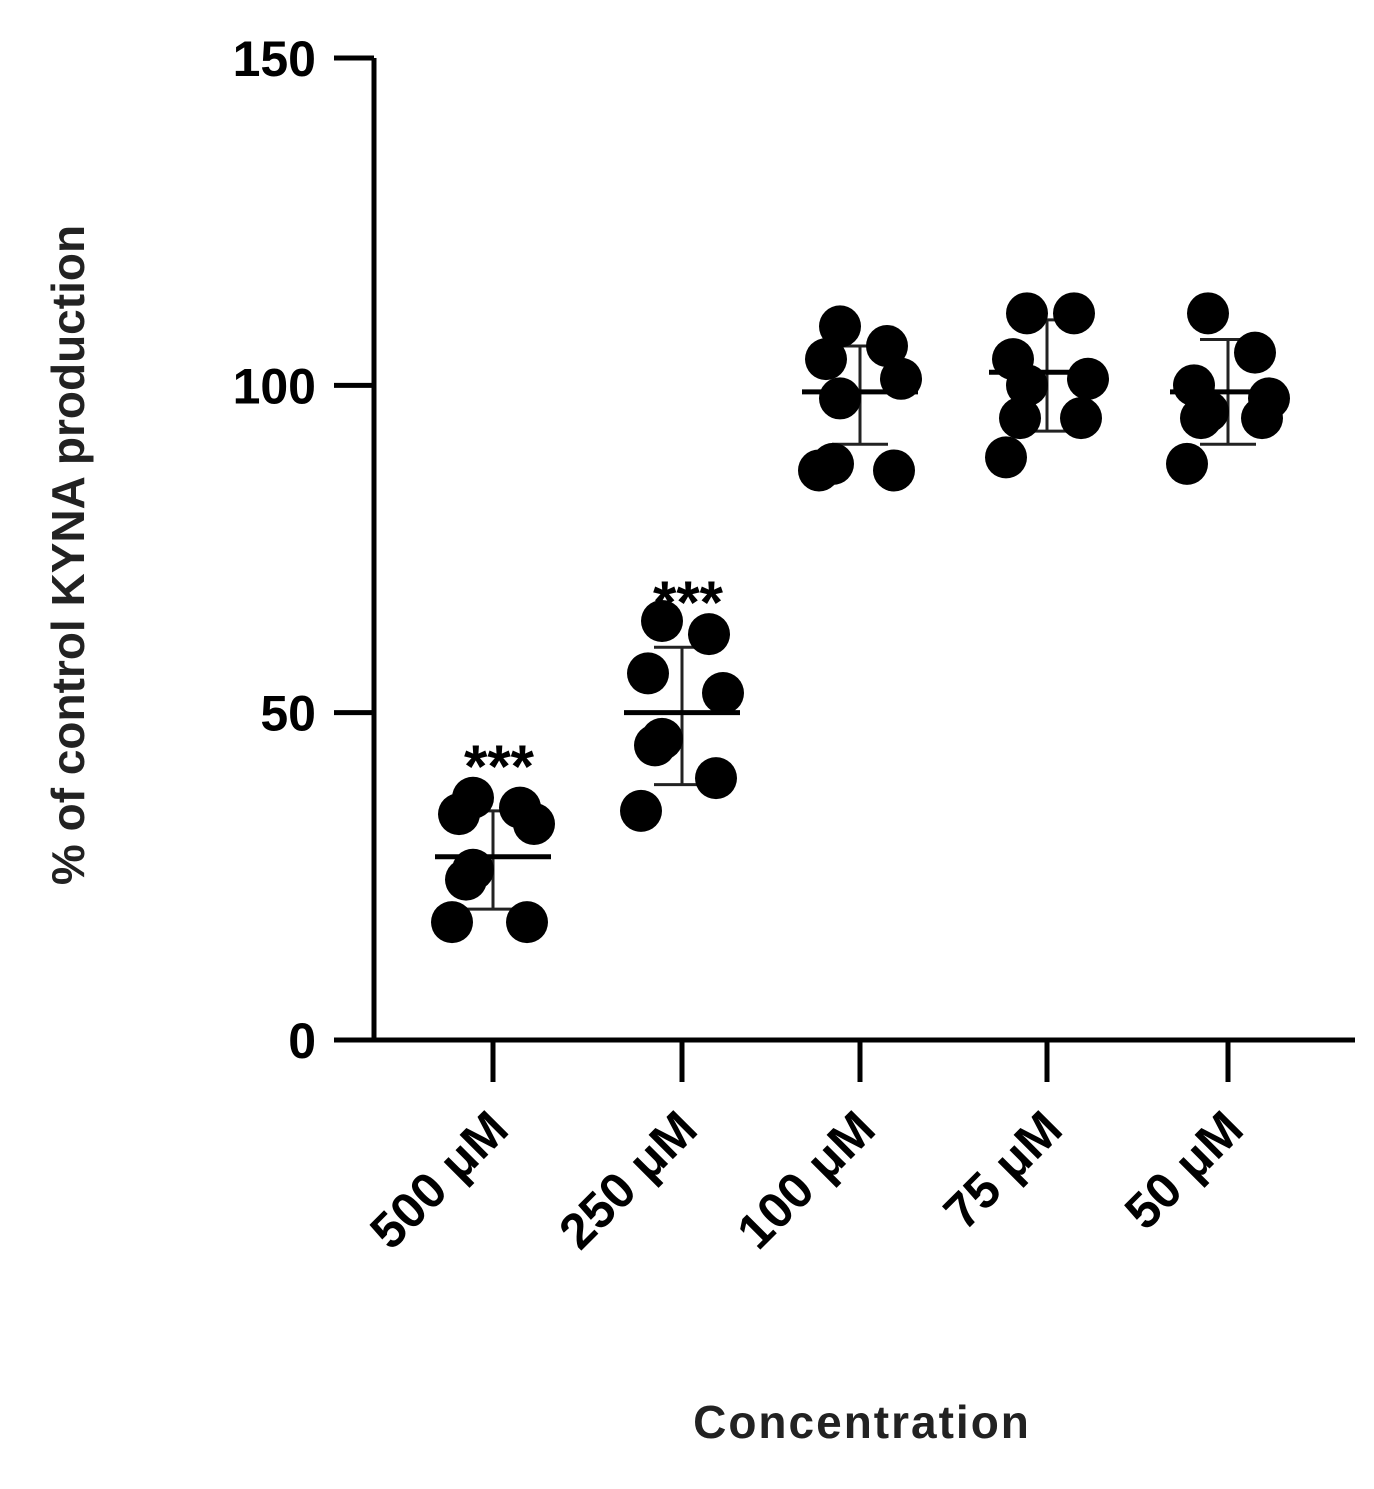 The height and width of the screenshot is (1489, 1374). What do you see at coordinates (68, 555) in the screenshot?
I see `y-axis-title: % of control KYNA production` at bounding box center [68, 555].